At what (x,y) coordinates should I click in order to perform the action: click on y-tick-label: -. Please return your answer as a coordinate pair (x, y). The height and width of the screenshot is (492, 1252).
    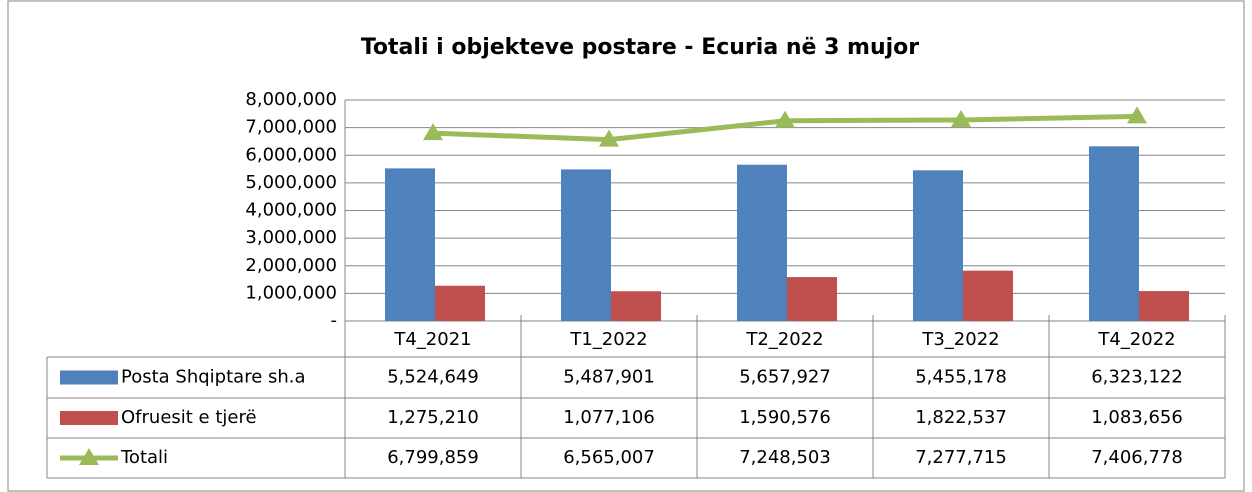
    Looking at the image, I should click on (334, 320).